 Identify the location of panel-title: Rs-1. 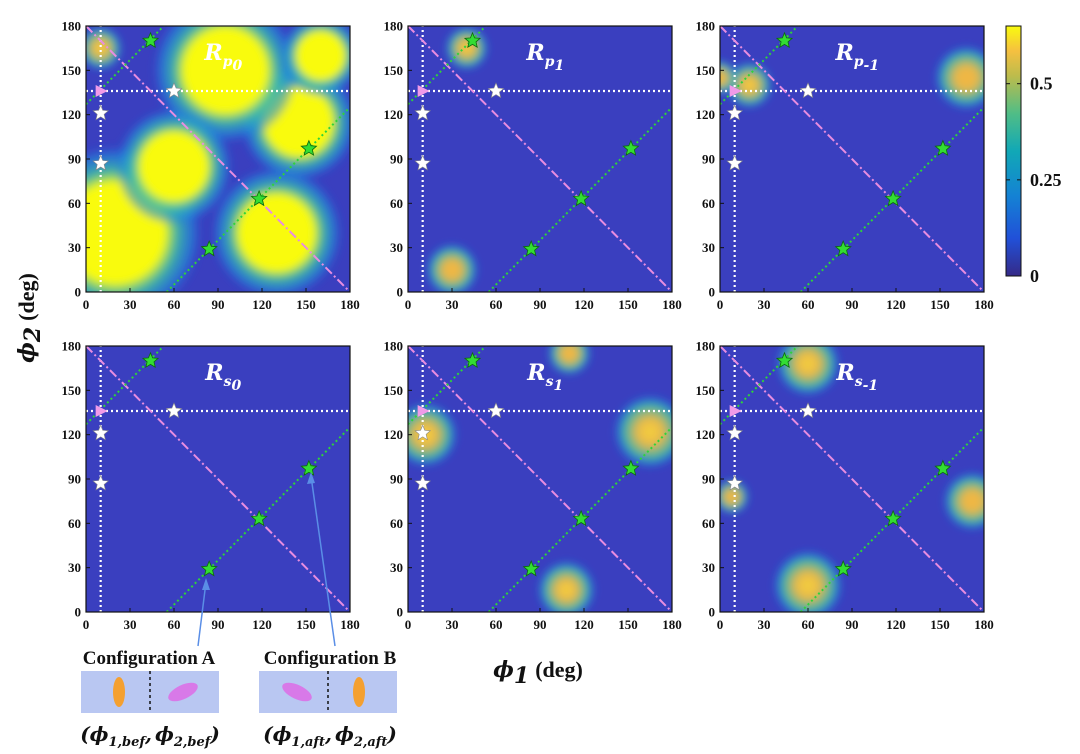
(856, 377).